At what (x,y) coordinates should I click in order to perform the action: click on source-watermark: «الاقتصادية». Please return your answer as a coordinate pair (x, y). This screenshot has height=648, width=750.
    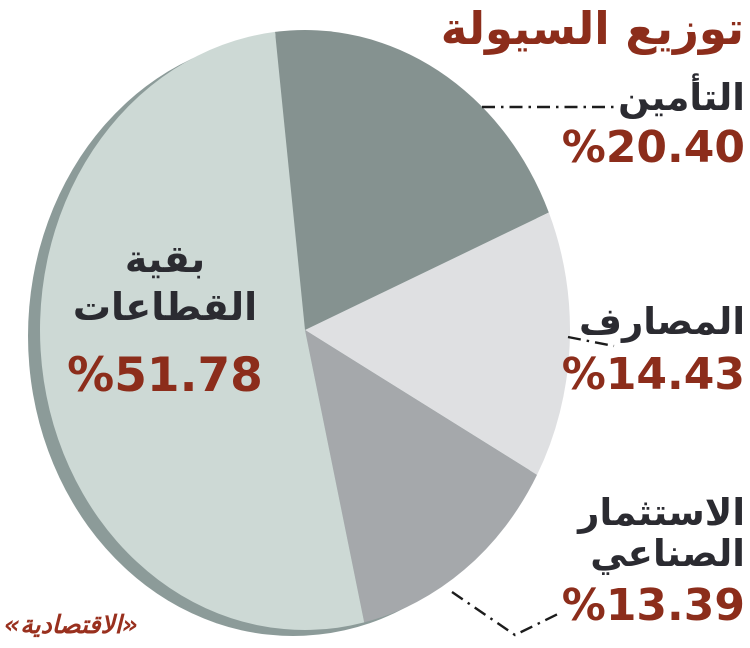
    Looking at the image, I should click on (71, 624).